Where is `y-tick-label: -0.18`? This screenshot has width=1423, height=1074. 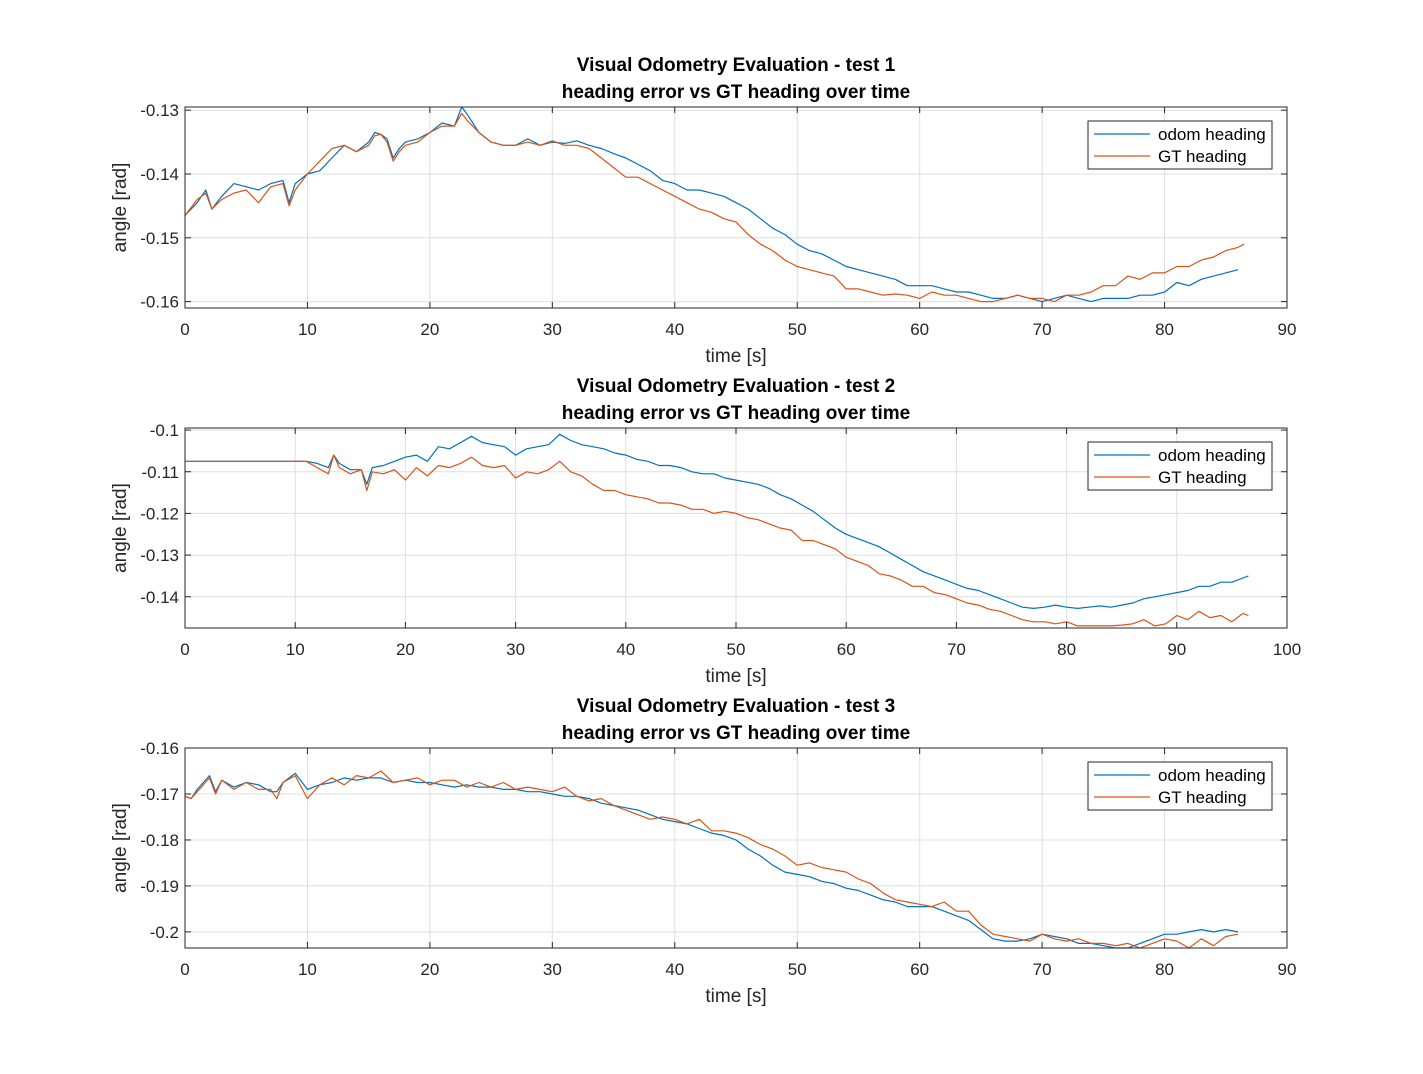
y-tick-label: -0.18 is located at coordinates (159, 840).